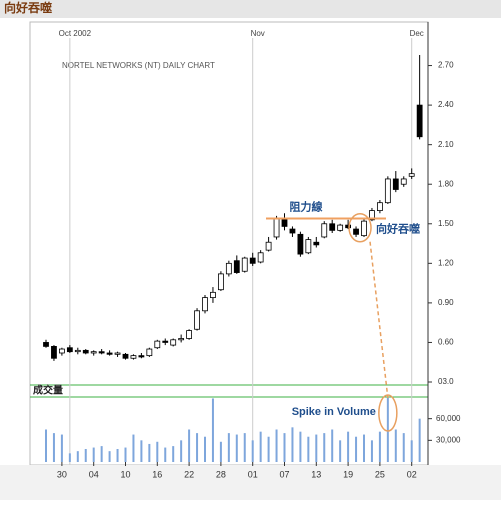 The image size is (501, 505). I want to click on y-tick-label: 2.70, so click(446, 65).